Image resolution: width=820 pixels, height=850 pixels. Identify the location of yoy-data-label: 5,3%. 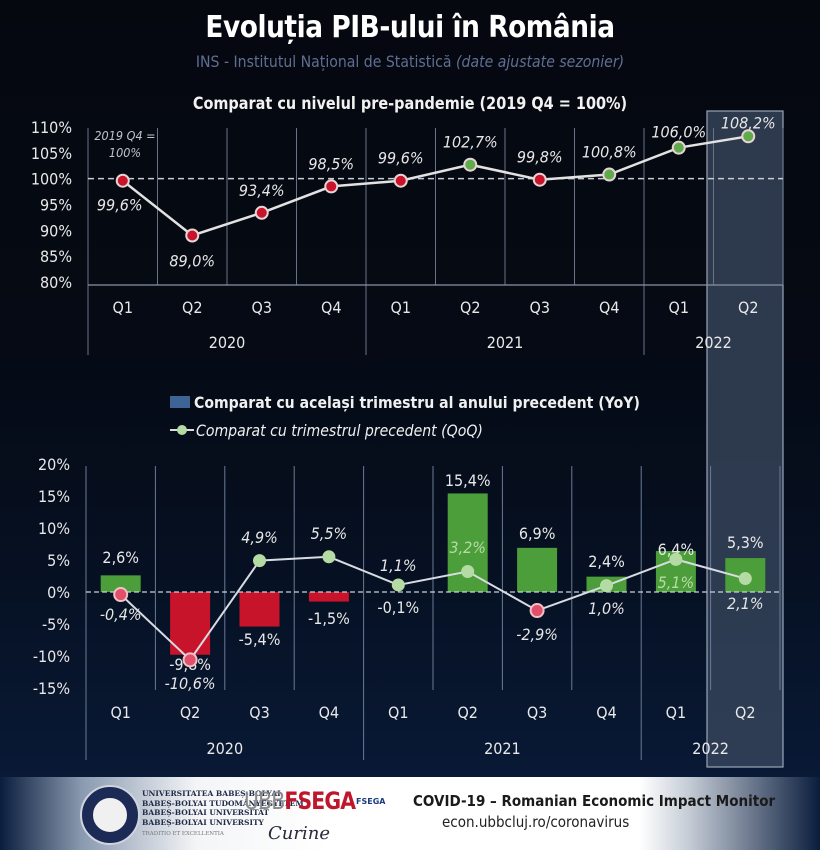
(745, 542).